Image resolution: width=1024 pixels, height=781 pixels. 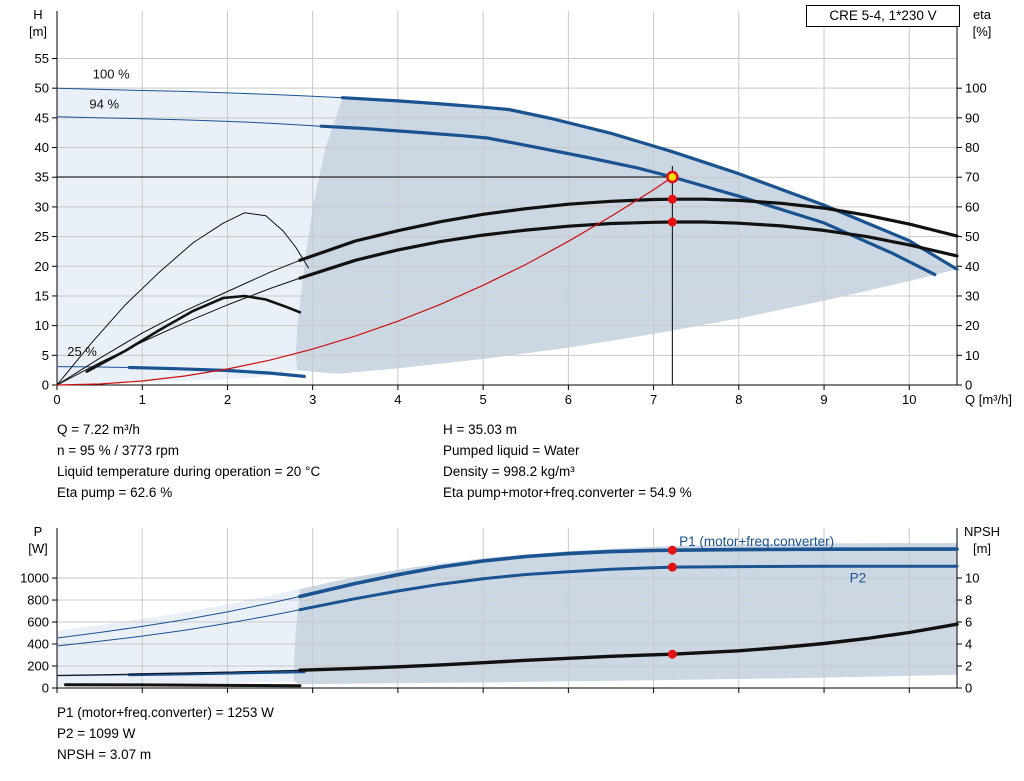 I want to click on p-reduced-speed-curve, so click(x=216, y=673).